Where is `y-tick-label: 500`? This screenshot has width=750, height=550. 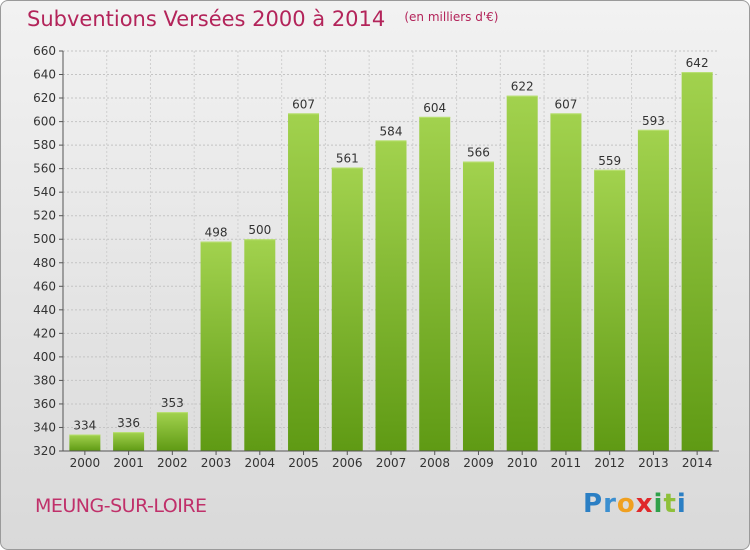
y-tick-label: 500 is located at coordinates (44, 239).